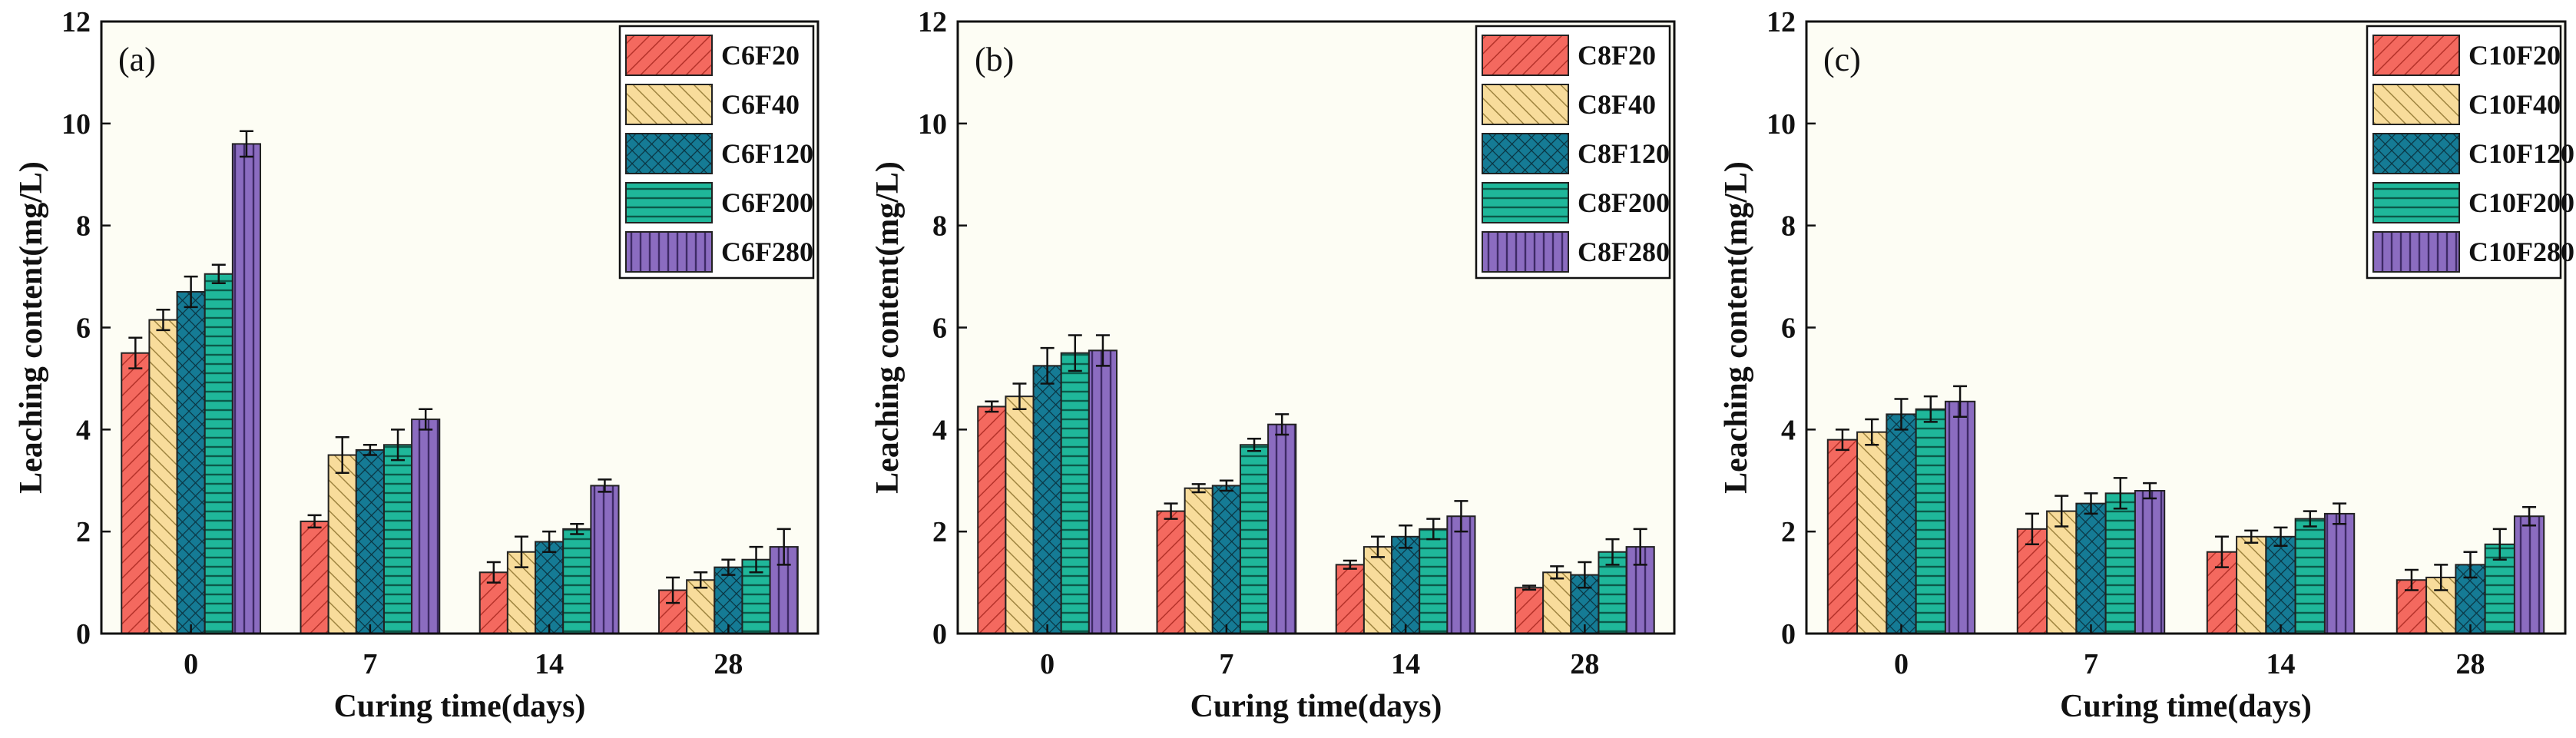 The height and width of the screenshot is (738, 2576). Describe the element at coordinates (2416, 105) in the screenshot. I see `legend-swatch-C10F40` at that location.